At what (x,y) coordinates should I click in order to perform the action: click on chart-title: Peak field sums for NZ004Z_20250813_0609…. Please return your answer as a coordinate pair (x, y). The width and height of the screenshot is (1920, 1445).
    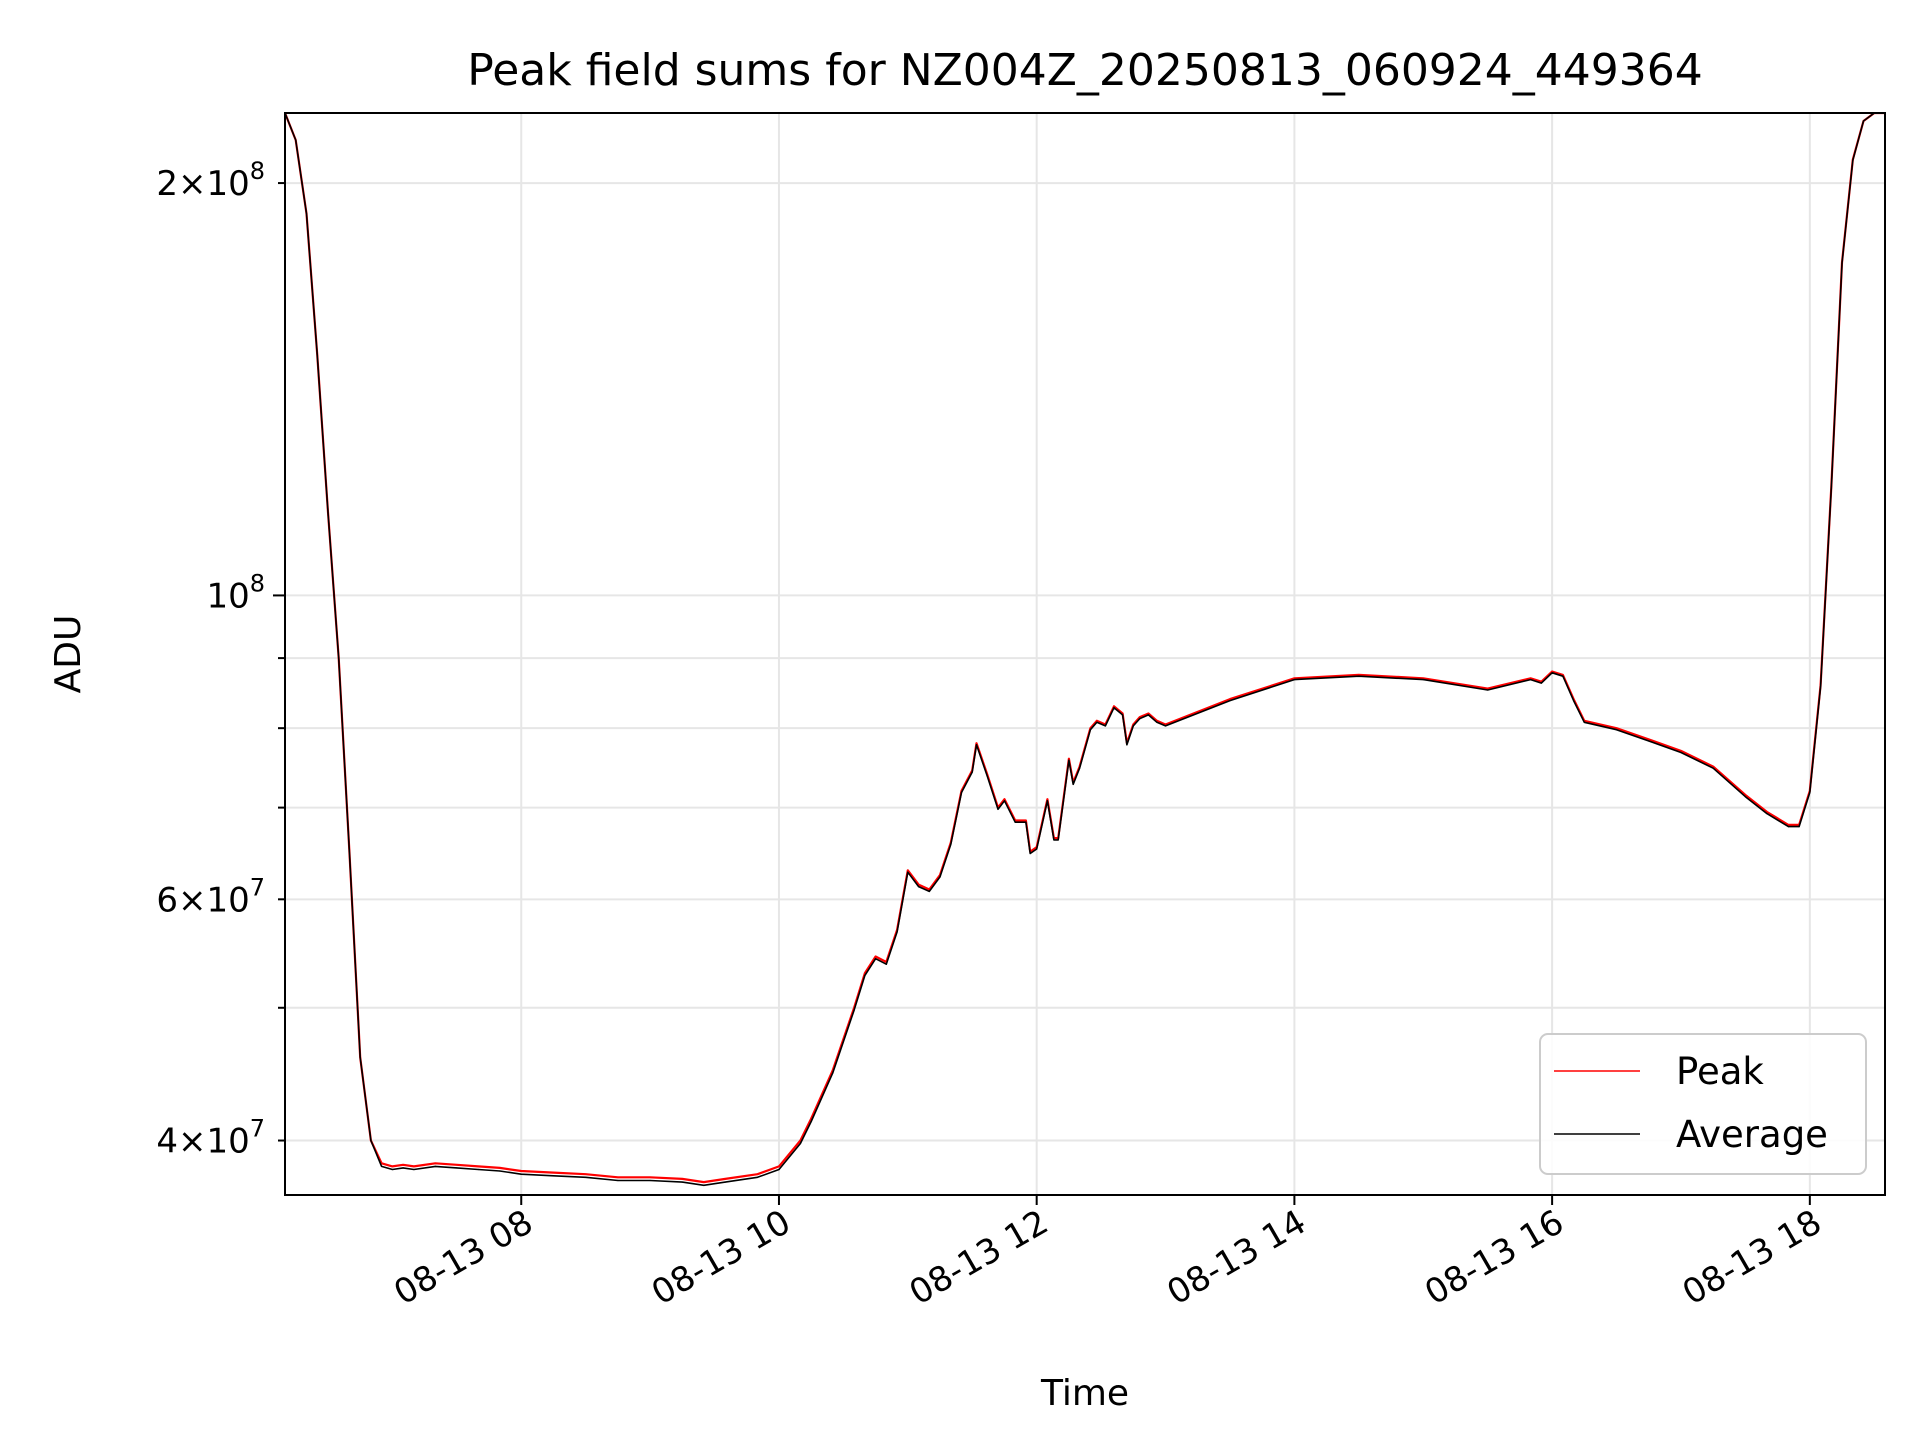
    Looking at the image, I should click on (1085, 70).